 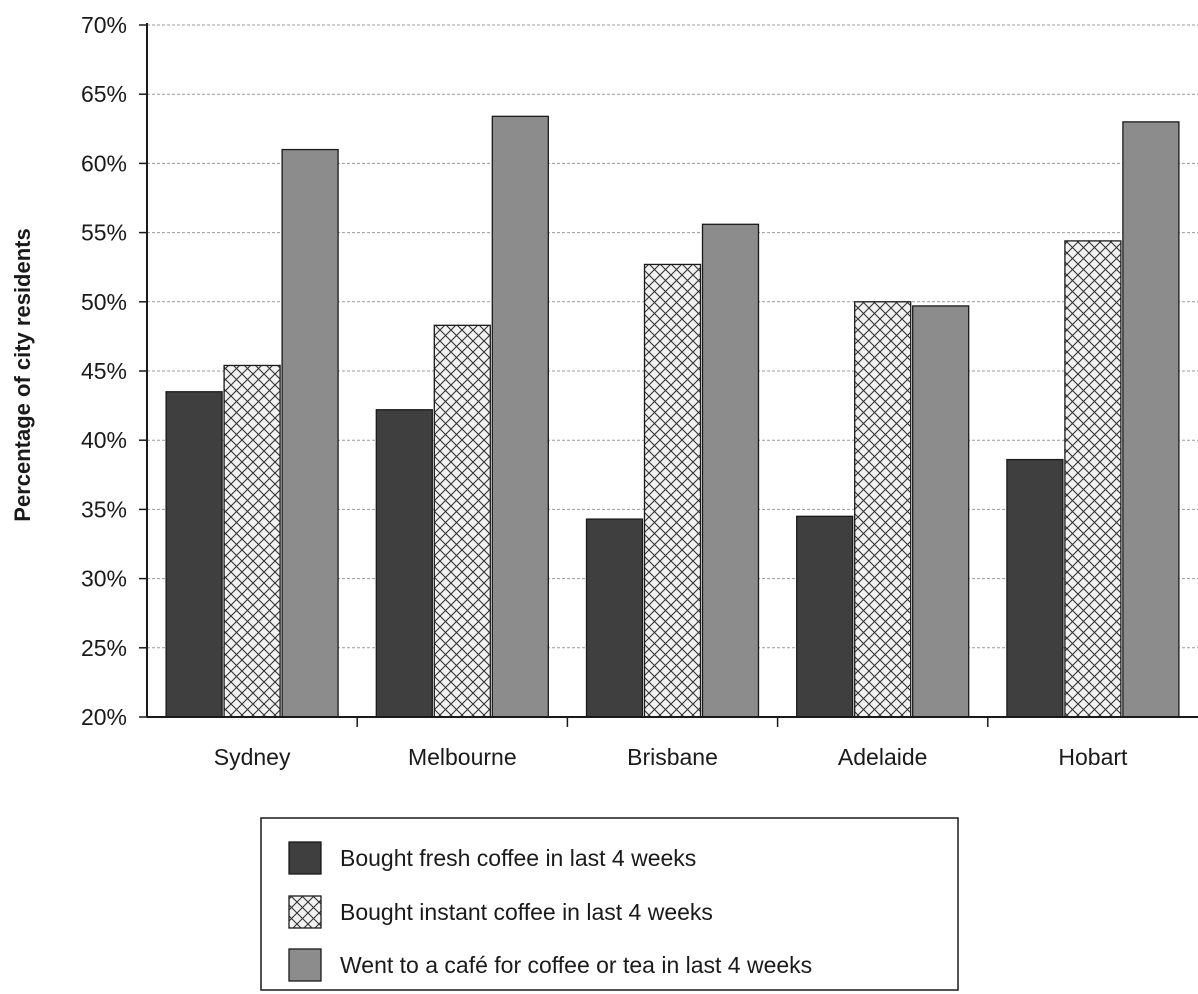 What do you see at coordinates (518, 858) in the screenshot?
I see `legend-label: Bought fresh coffee in last 4 weeks` at bounding box center [518, 858].